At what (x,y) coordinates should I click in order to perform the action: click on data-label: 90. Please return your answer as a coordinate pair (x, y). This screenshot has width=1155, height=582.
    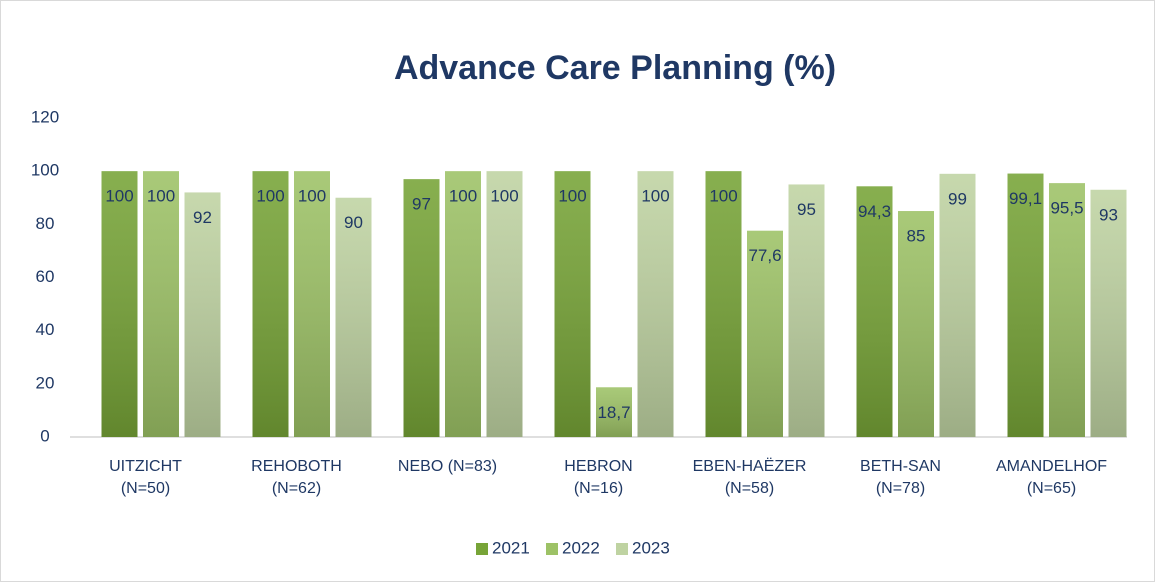
    Looking at the image, I should click on (353, 222).